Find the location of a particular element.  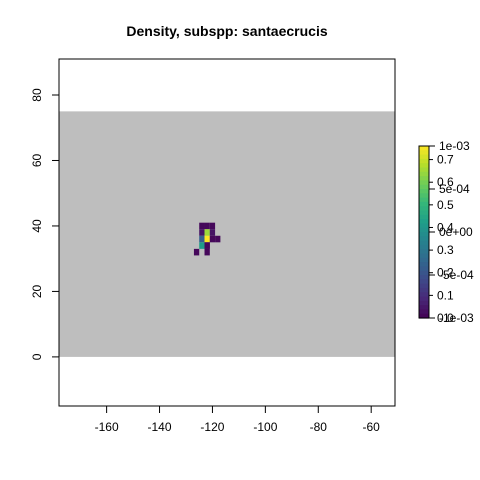

x-tick-label: -80 is located at coordinates (319, 427).